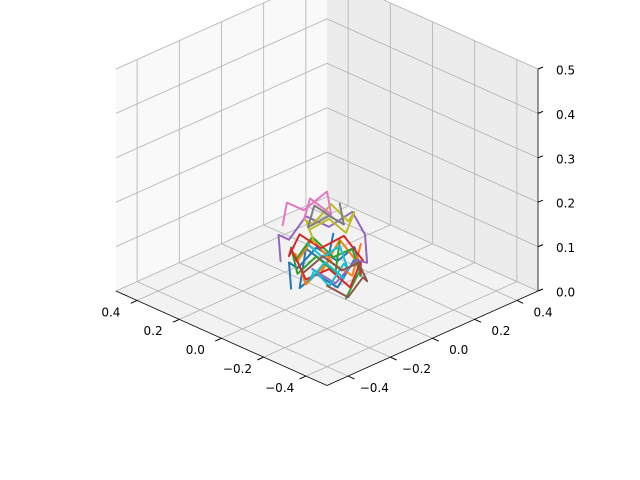  Describe the element at coordinates (110, 312) in the screenshot. I see `y-tick-label: 0.4` at that location.